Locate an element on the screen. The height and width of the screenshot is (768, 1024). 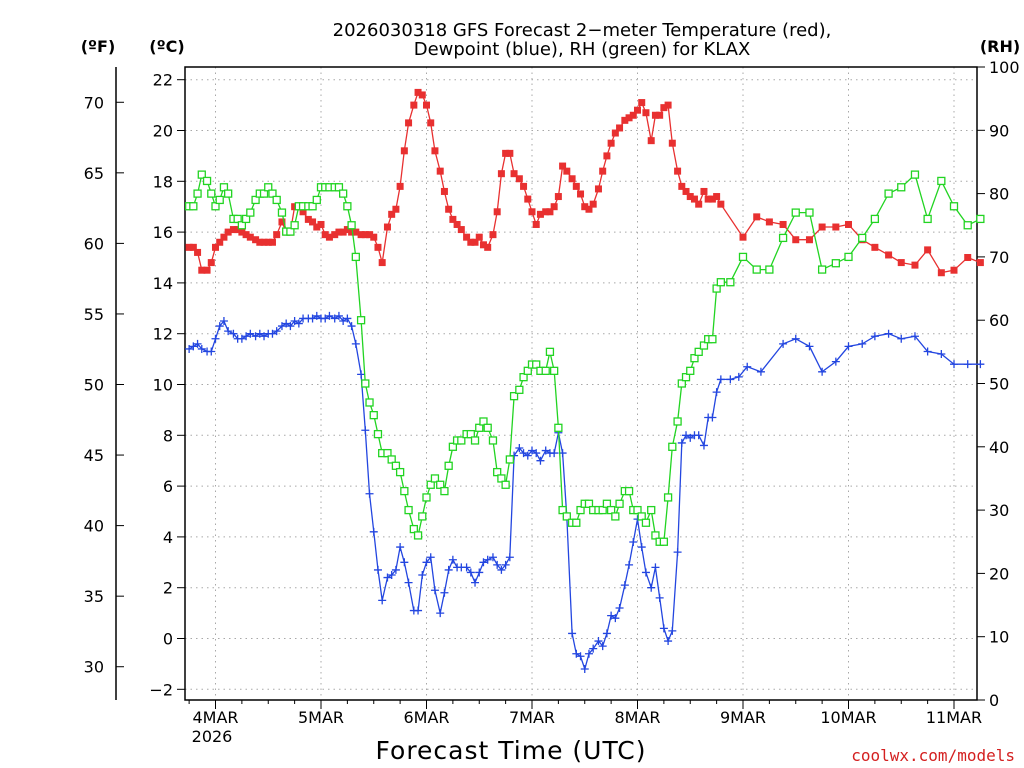
celsius-tick-label: 18 is located at coordinates (163, 181).